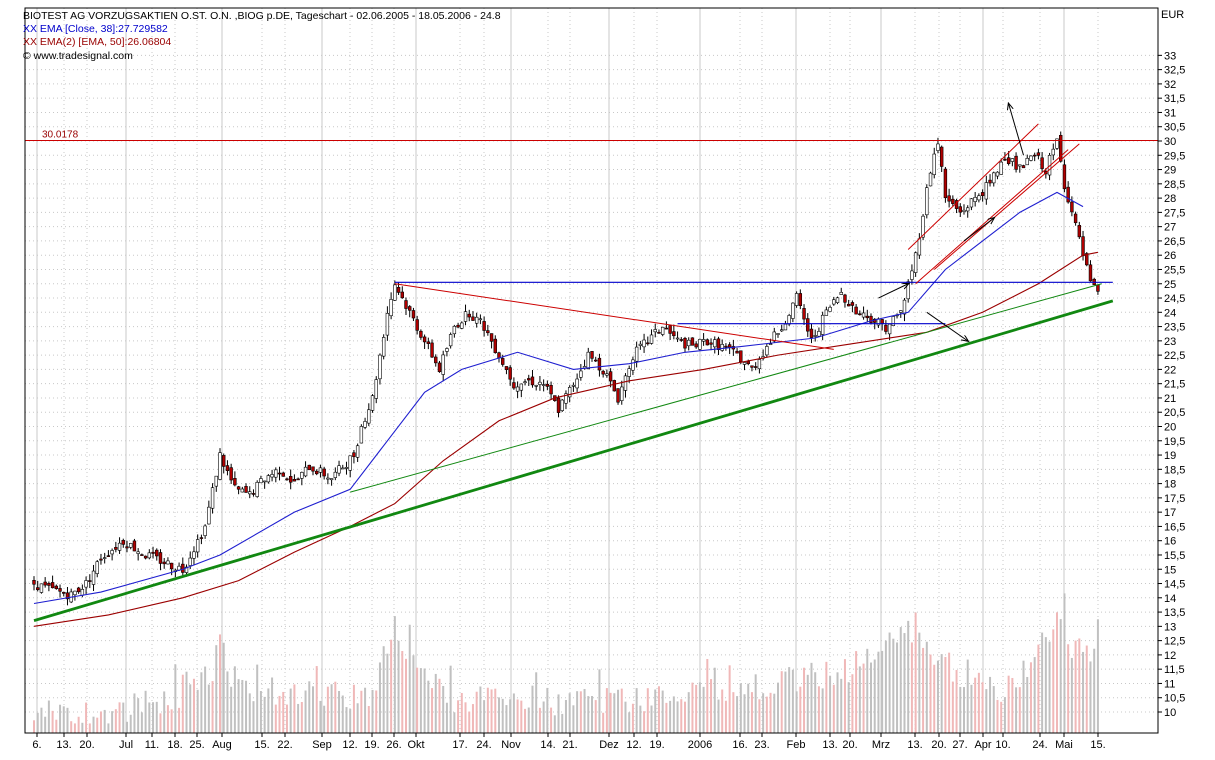  Describe the element at coordinates (1170, 513) in the screenshot. I see `y-tick-label: 17` at that location.